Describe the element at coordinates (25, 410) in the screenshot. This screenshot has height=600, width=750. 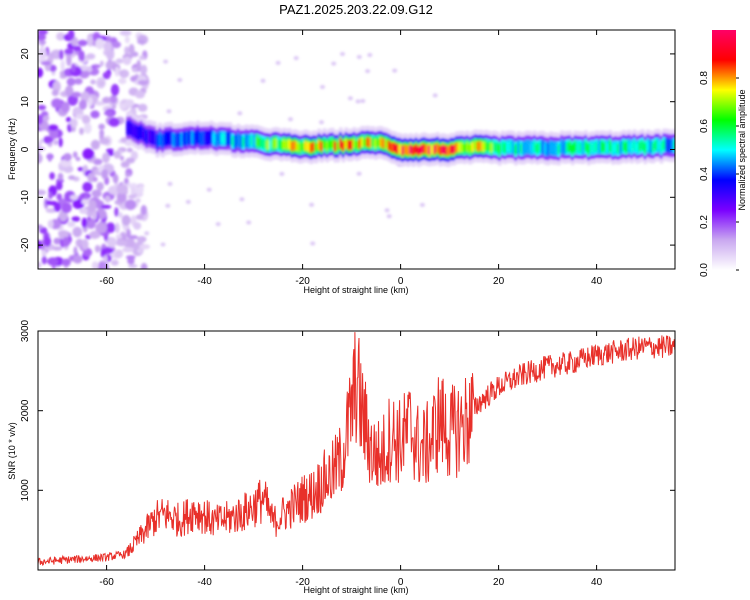
I see `y-tick-label: 2000` at that location.